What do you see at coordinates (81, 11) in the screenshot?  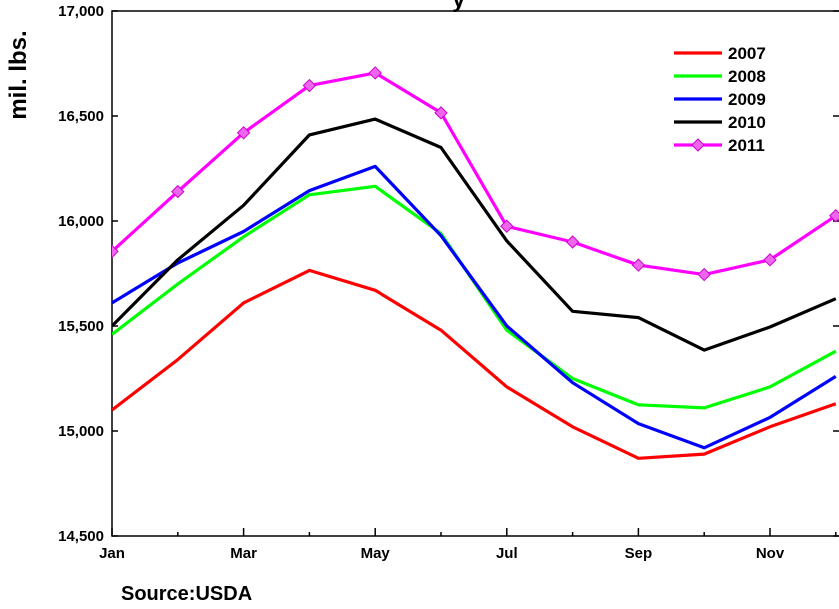 I see `y-tick-label: 17,000` at bounding box center [81, 11].